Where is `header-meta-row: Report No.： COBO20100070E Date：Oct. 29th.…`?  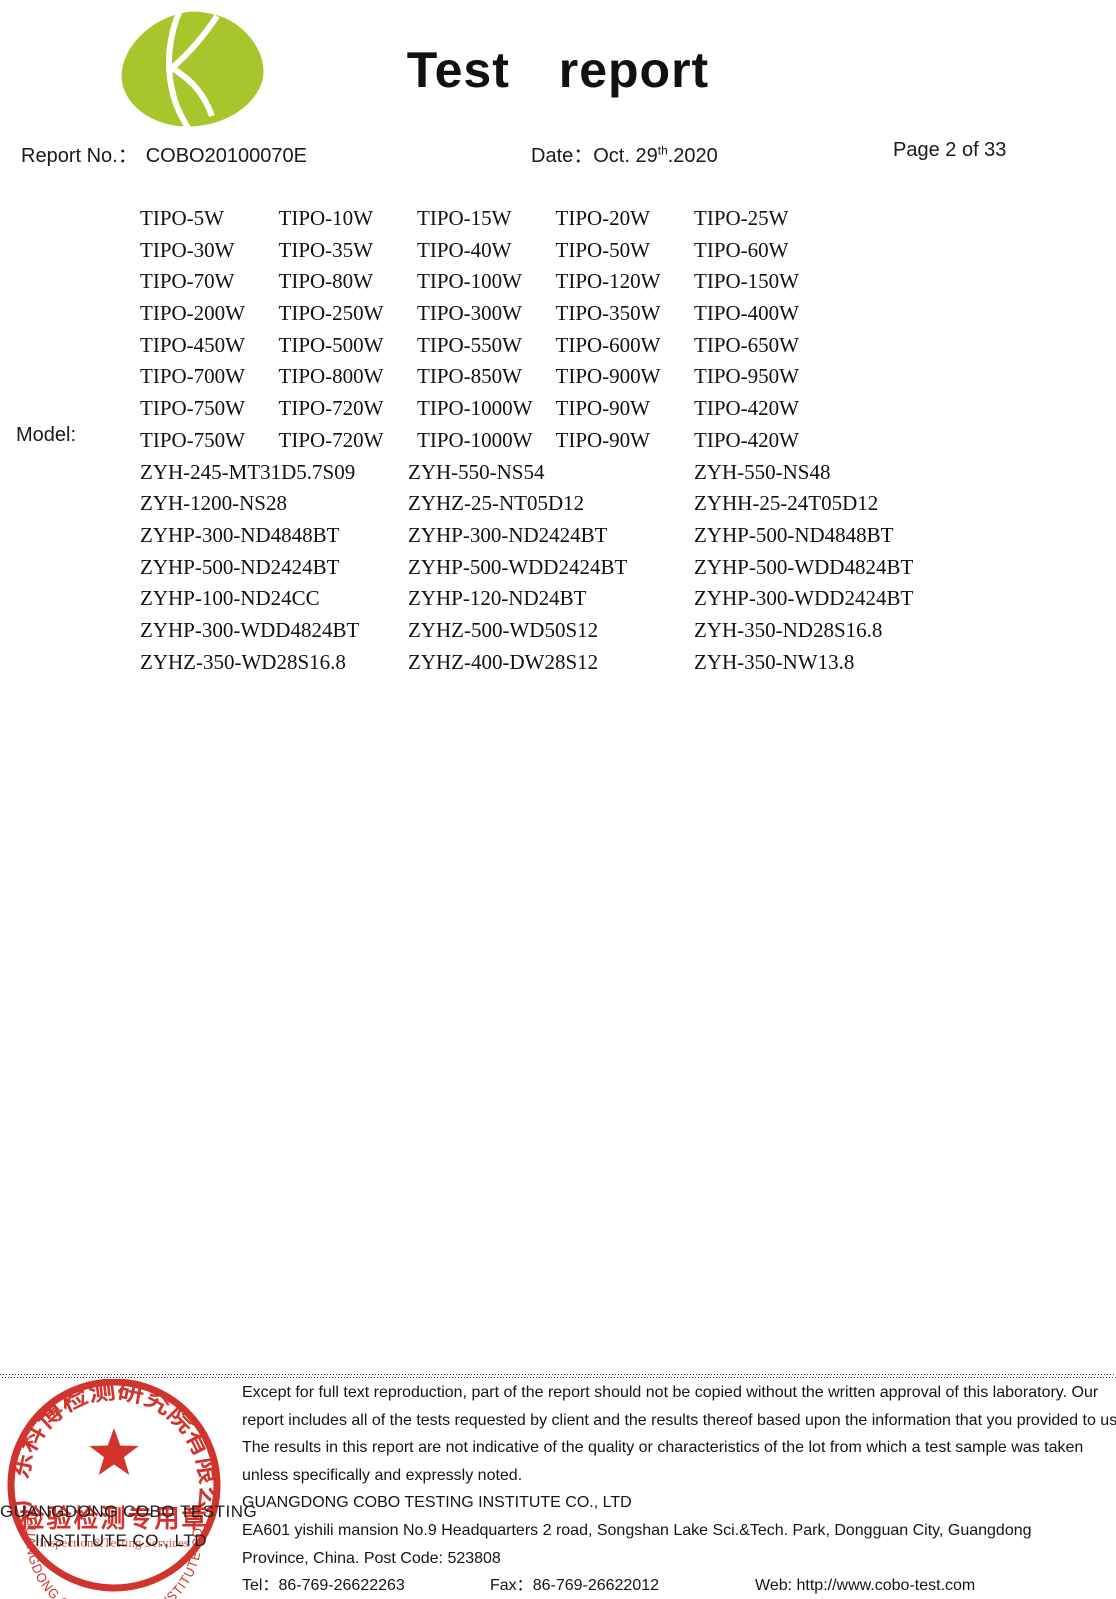
header-meta-row: Report No.： COBO20100070E Date：Oct. 29th.… is located at coordinates (558, 154).